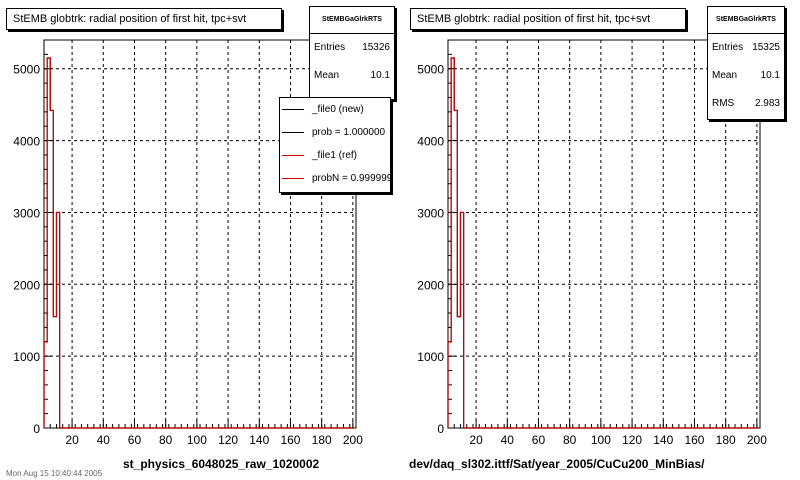  I want to click on legend-line-new, so click(293, 109).